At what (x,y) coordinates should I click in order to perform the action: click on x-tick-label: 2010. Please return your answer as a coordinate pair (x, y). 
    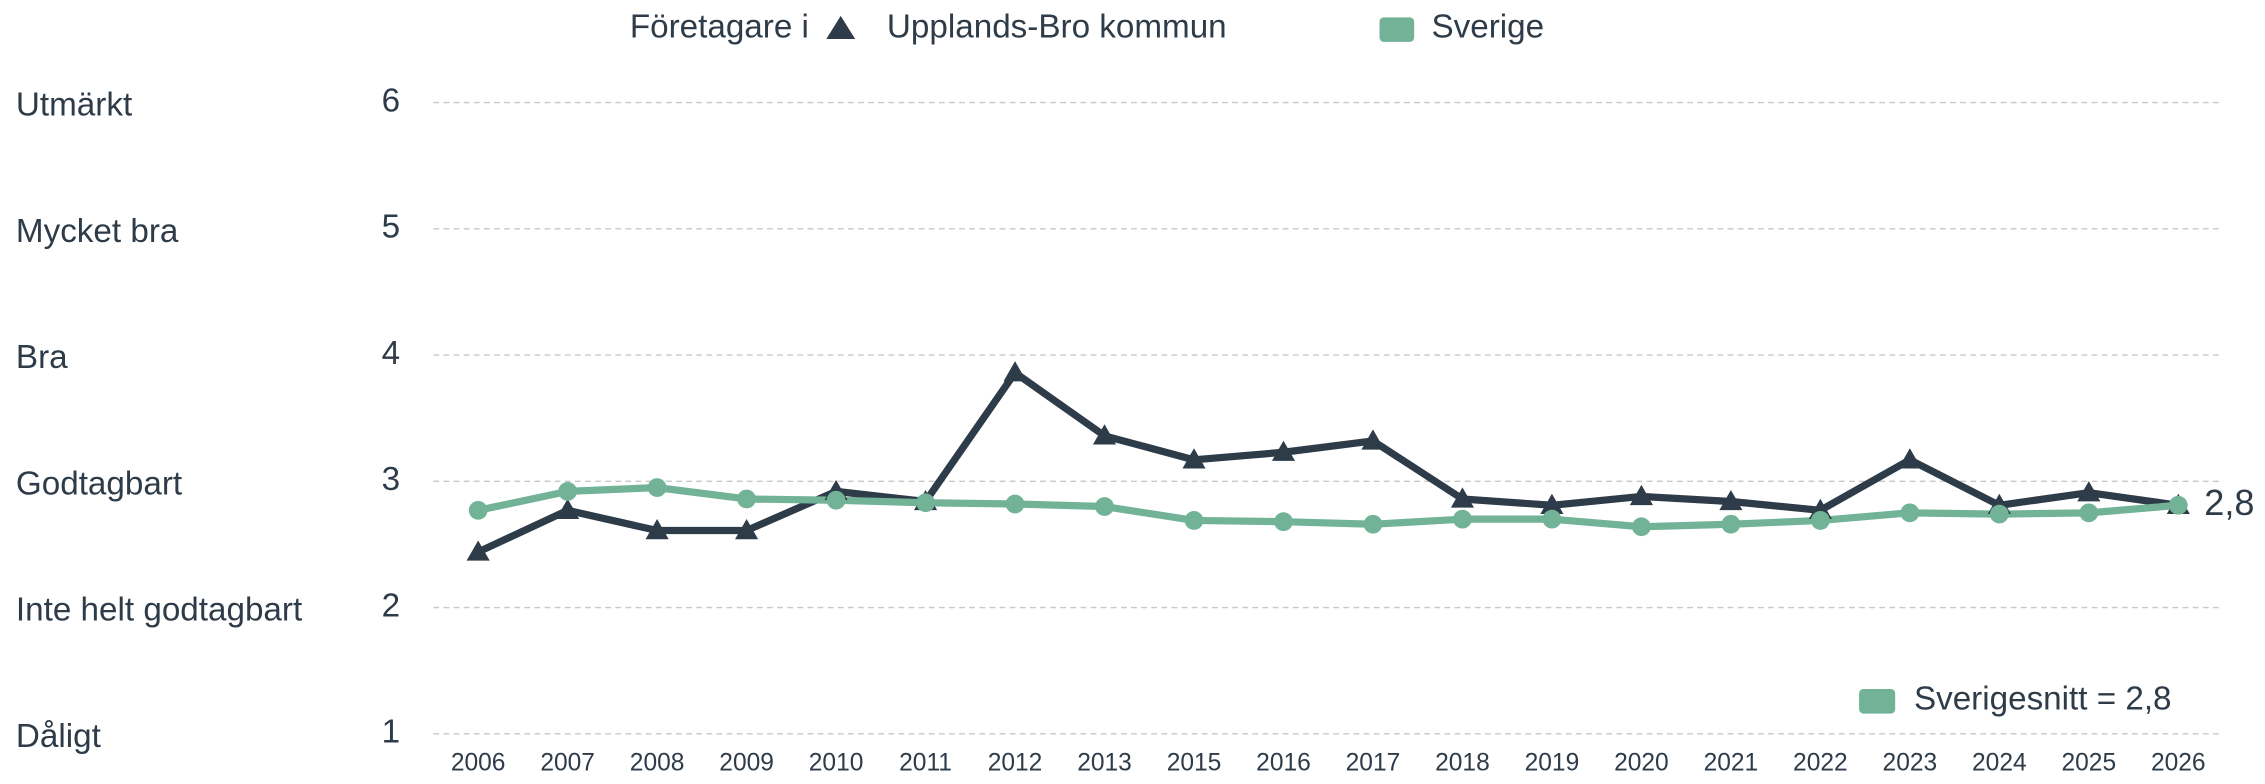
    Looking at the image, I should click on (836, 763).